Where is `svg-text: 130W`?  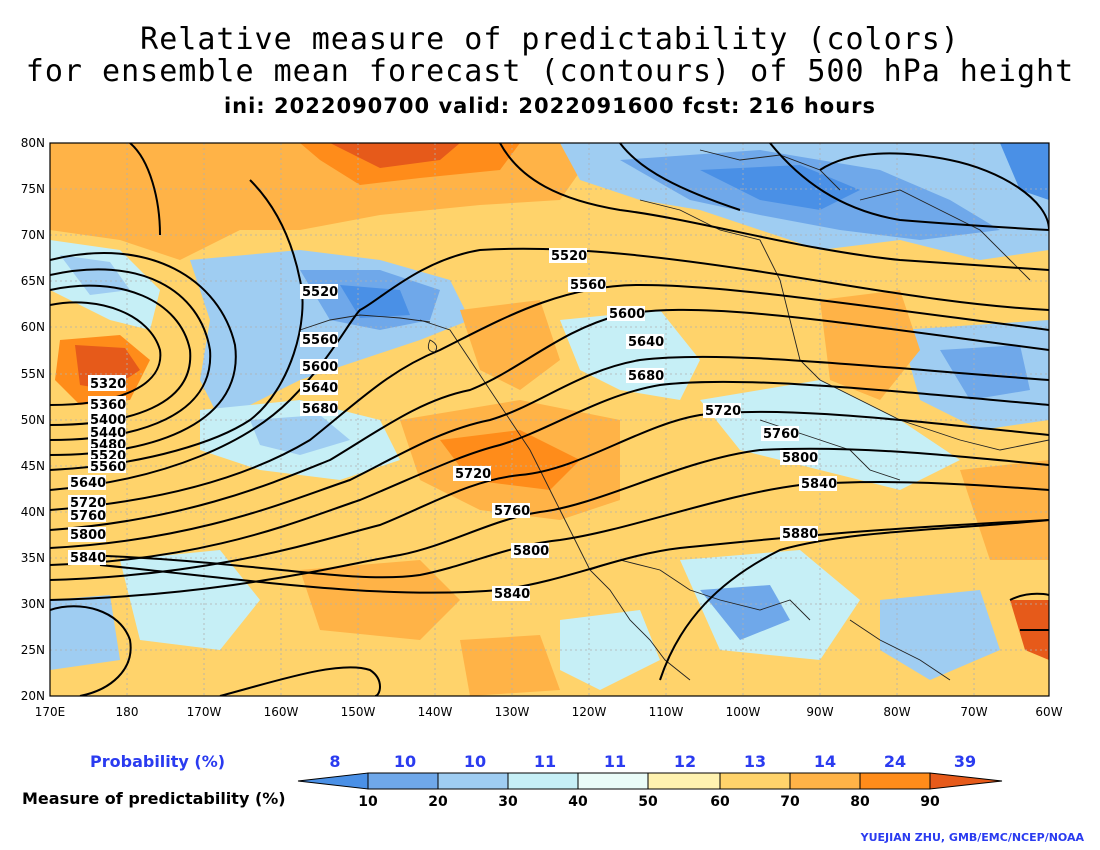
svg-text: 130W is located at coordinates (512, 712).